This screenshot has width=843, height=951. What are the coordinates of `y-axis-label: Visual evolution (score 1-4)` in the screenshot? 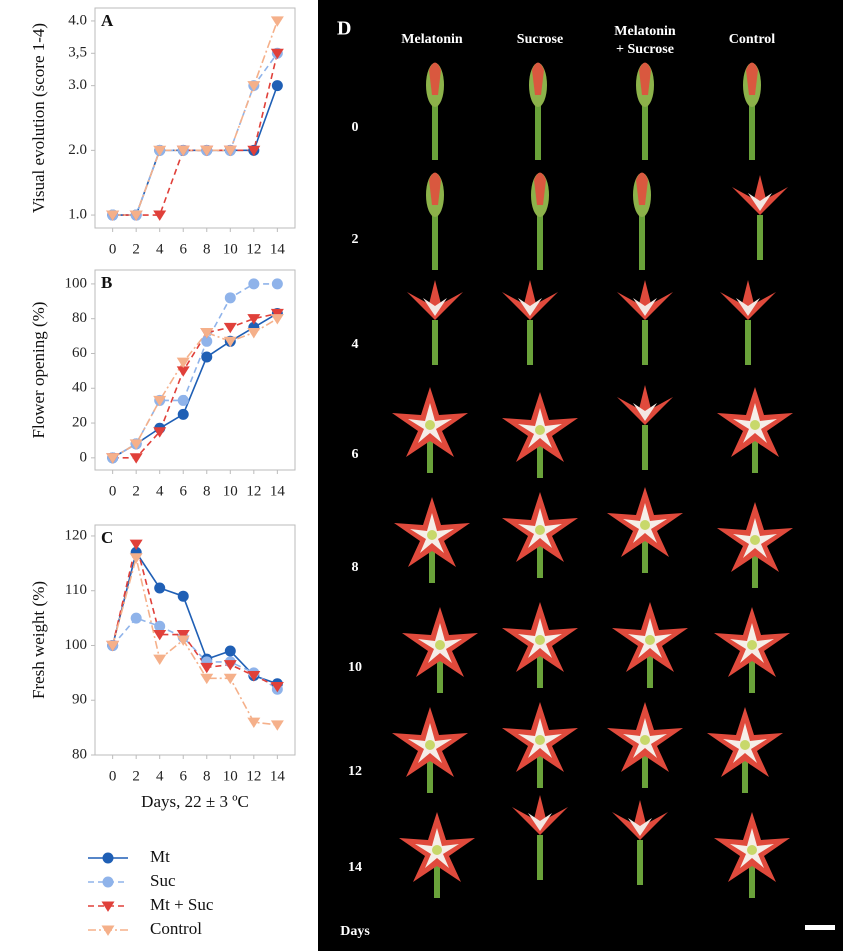 It's located at (38, 118).